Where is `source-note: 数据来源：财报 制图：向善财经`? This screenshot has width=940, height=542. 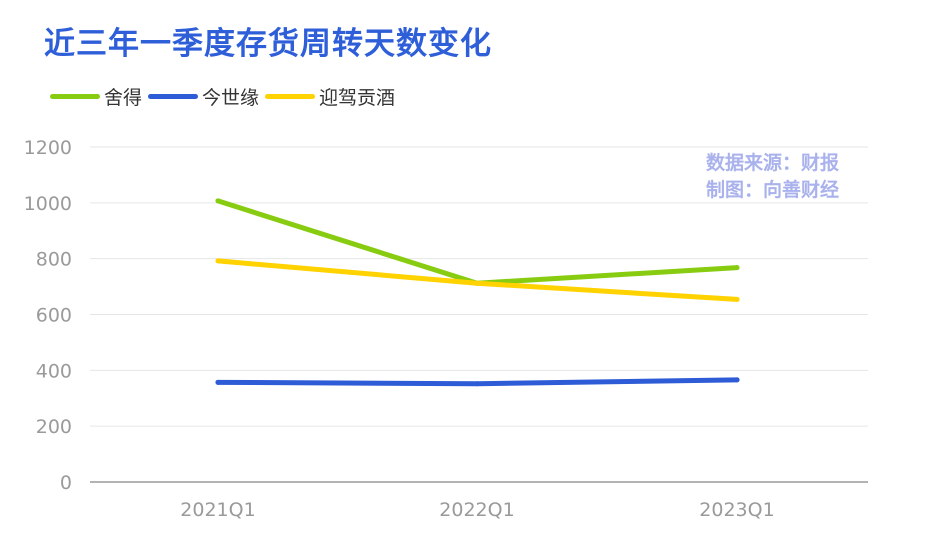
source-note: 数据来源：财报 制图：向善财经 is located at coordinates (772, 177).